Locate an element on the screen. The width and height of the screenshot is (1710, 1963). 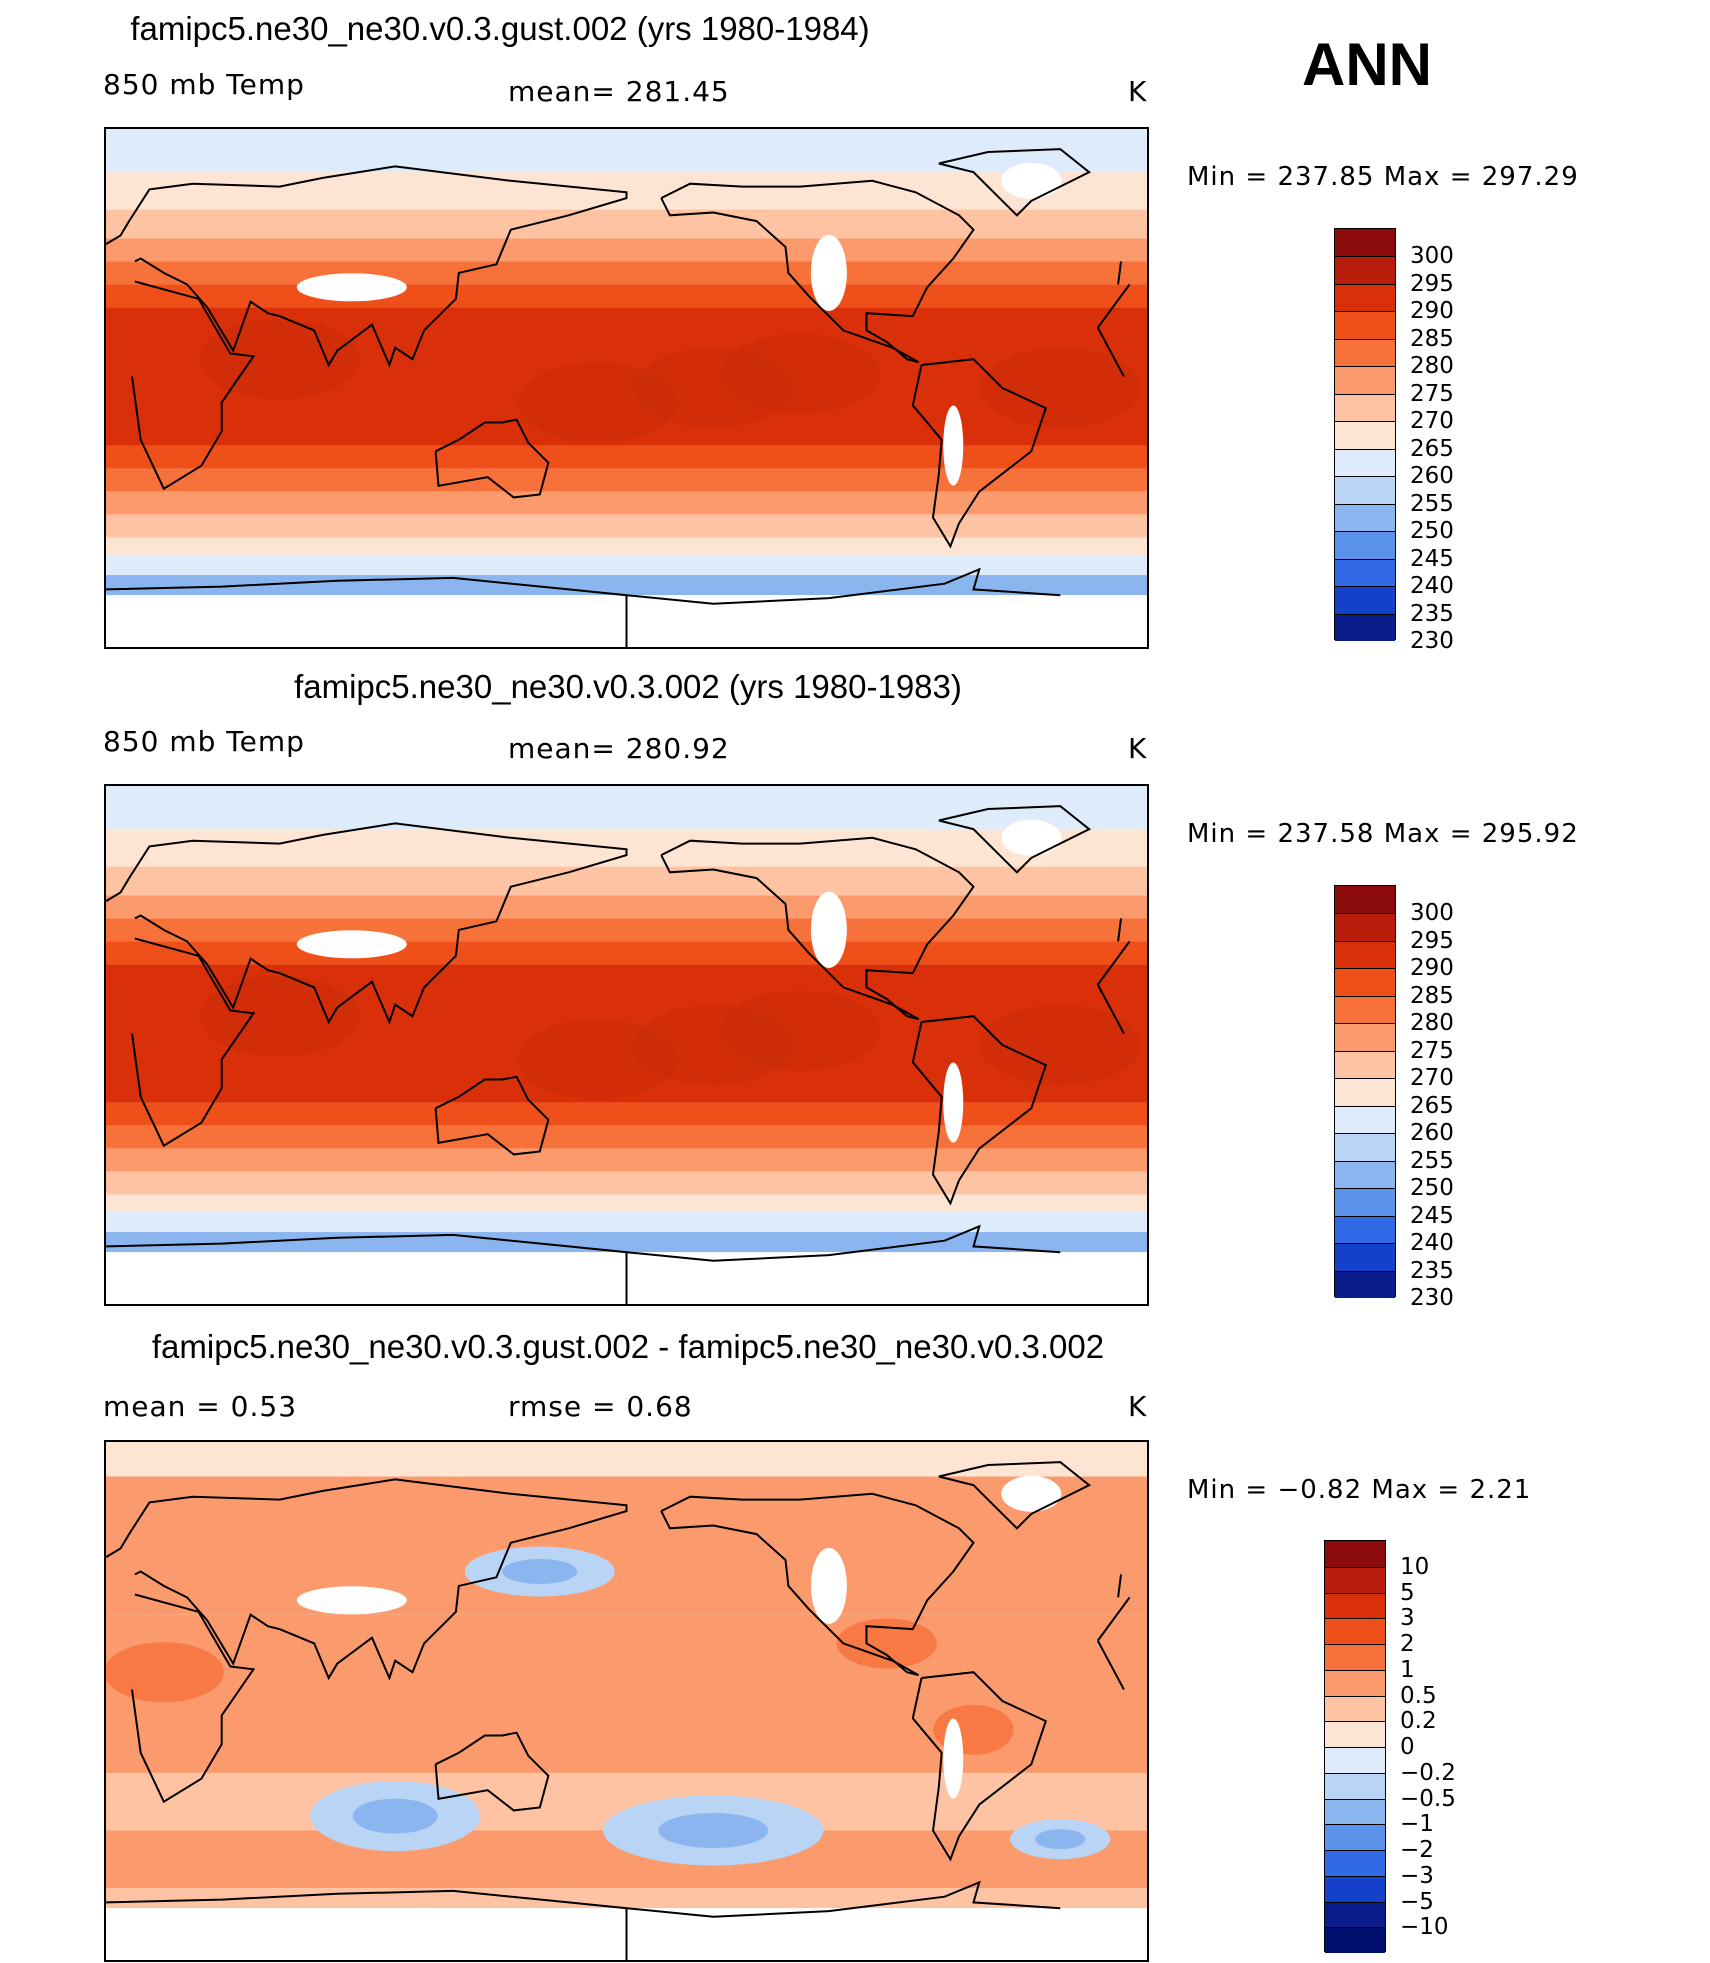
colorbar-tick-label: −0.5 is located at coordinates (1428, 1798).